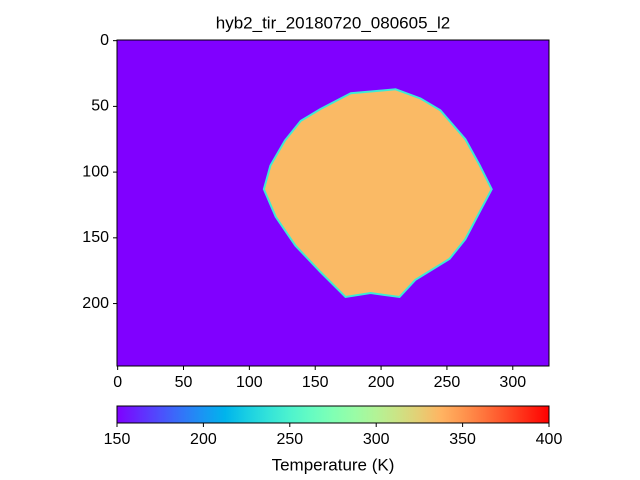 The width and height of the screenshot is (640, 480). I want to click on colorbar-tick-label: 250, so click(289, 439).